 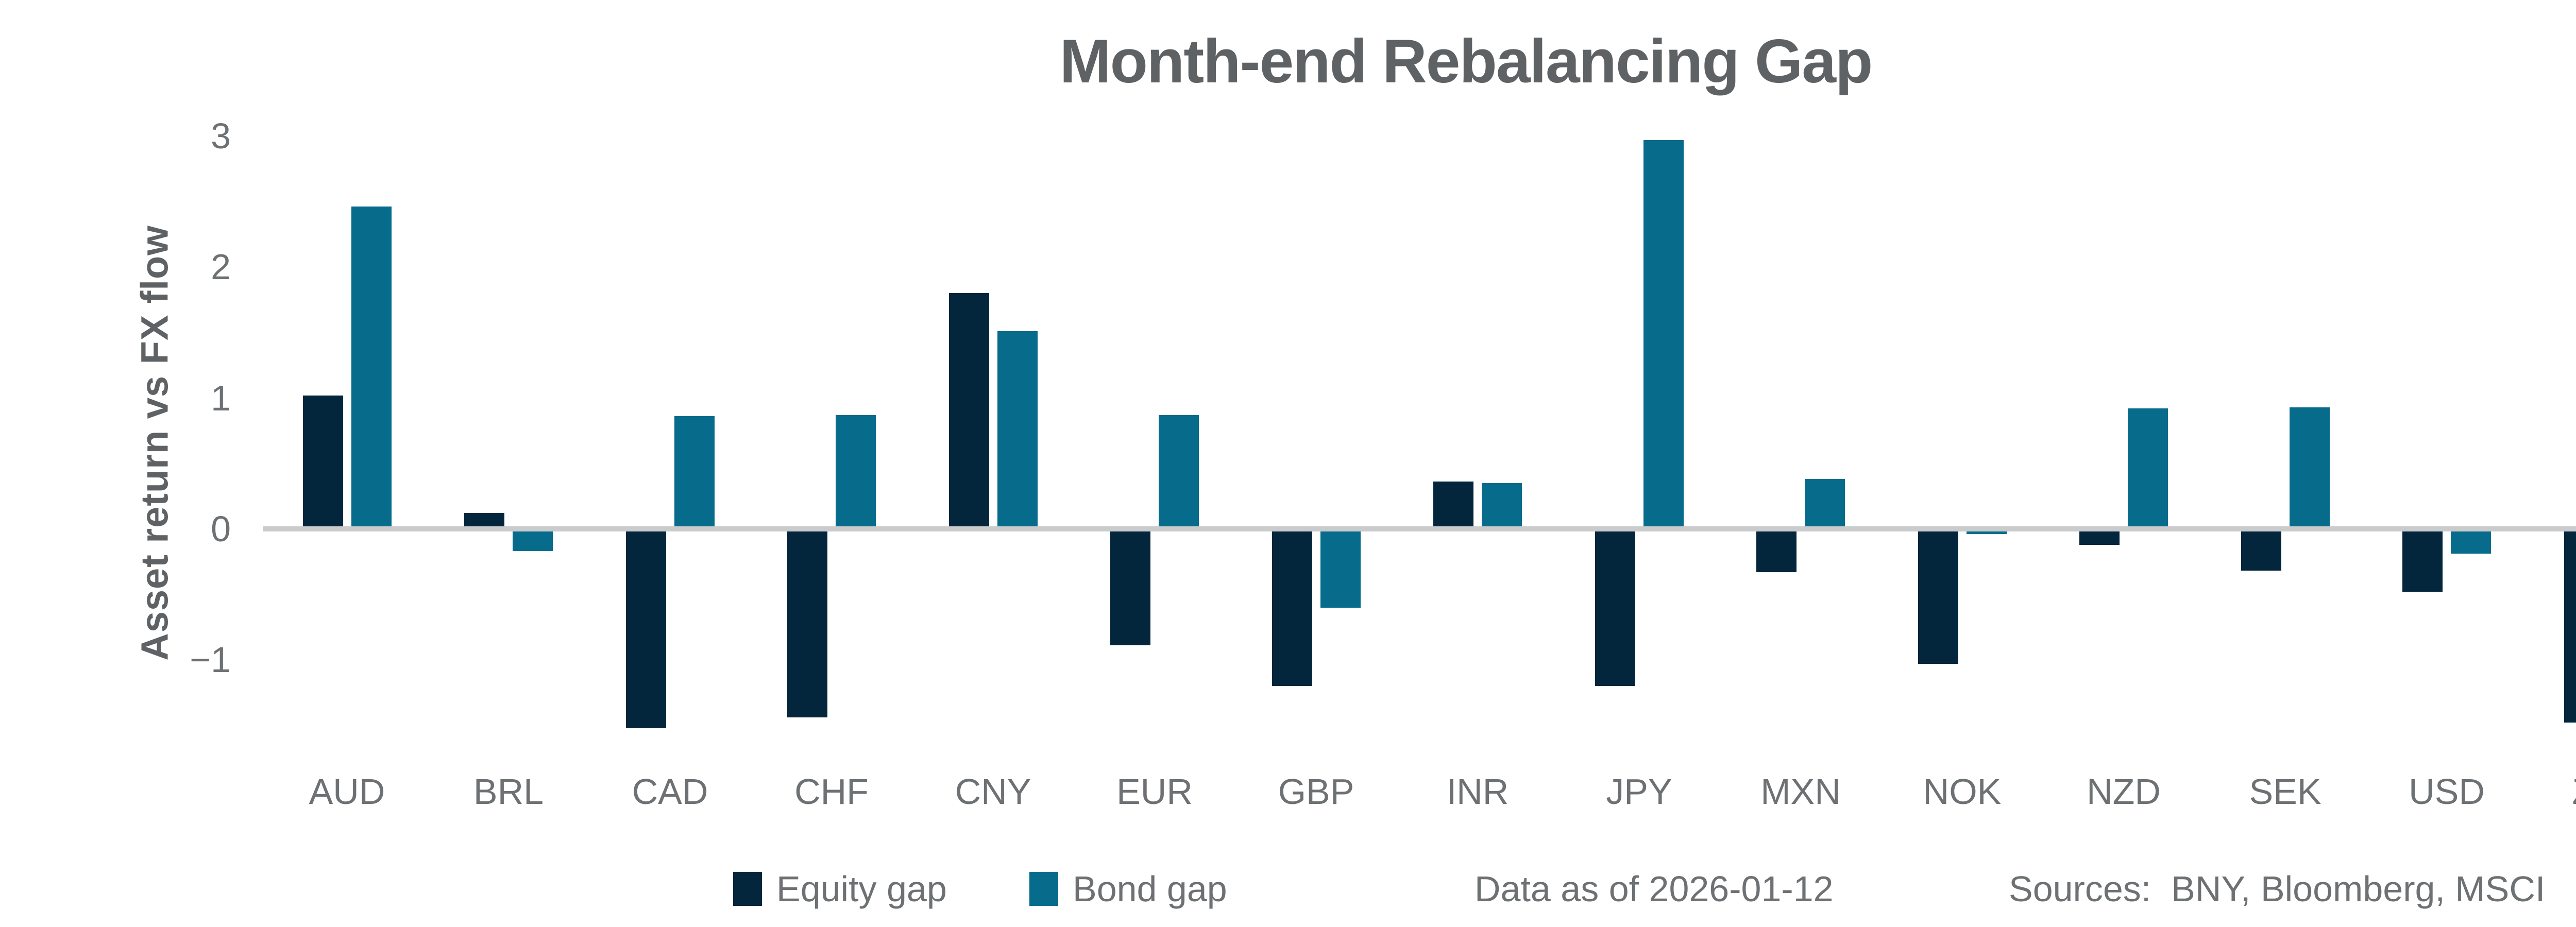 What do you see at coordinates (1466, 61) in the screenshot?
I see `chart-title: Month-end Rebalancing Gap` at bounding box center [1466, 61].